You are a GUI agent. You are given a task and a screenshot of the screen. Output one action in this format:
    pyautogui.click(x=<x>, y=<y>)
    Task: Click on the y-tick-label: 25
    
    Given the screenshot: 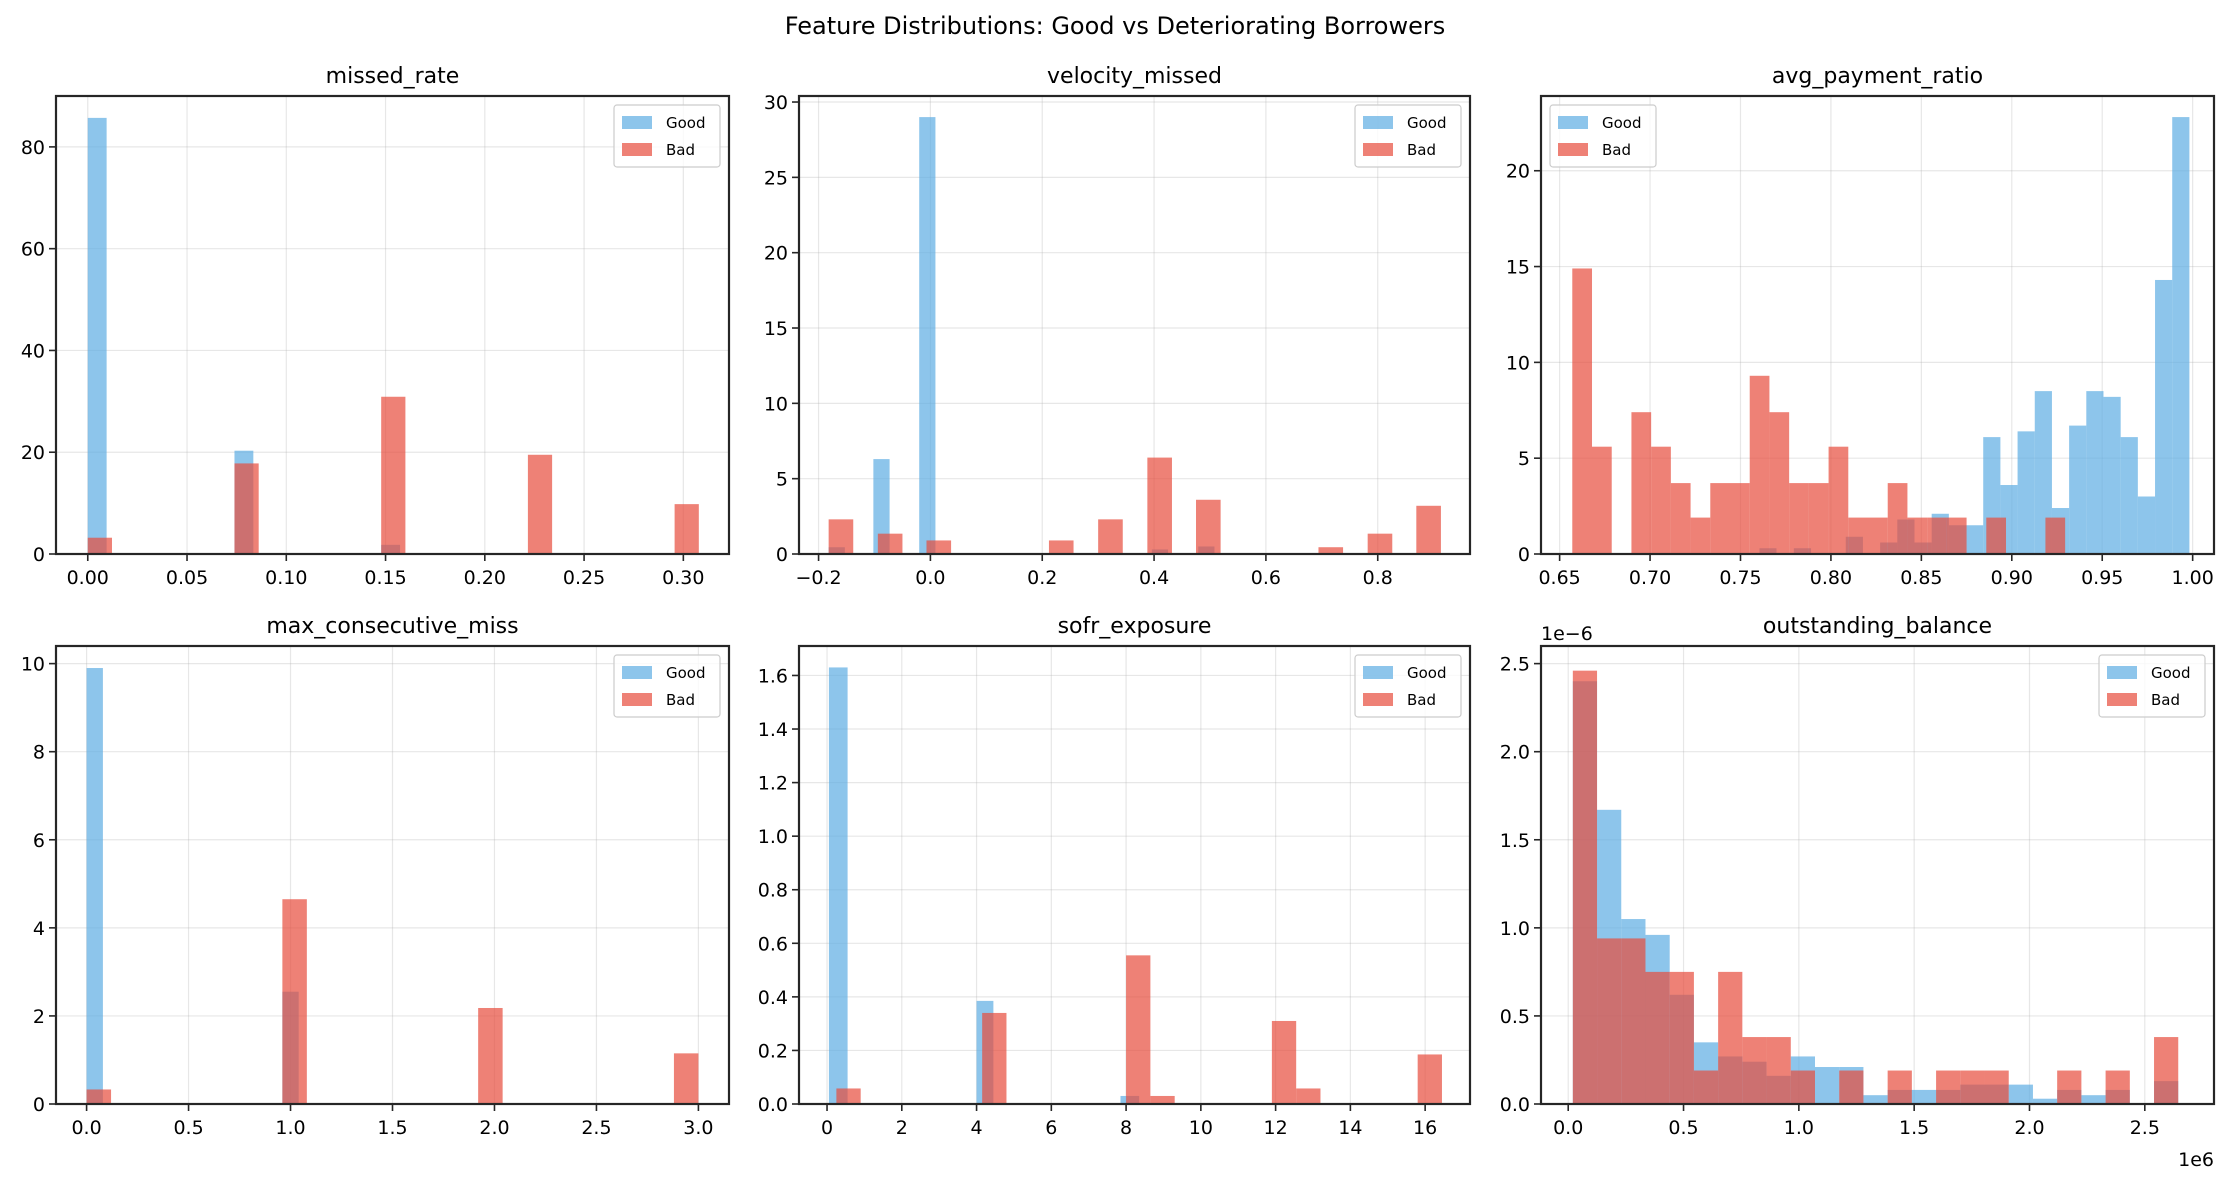 What is the action you would take?
    pyautogui.click(x=776, y=178)
    